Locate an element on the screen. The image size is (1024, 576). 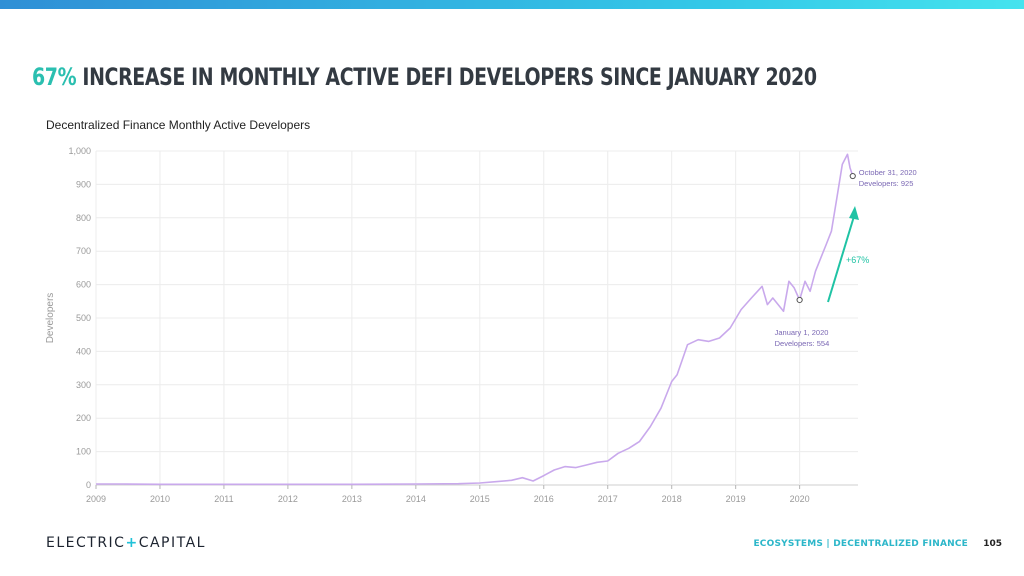
y-tick-label: 900 is located at coordinates (83, 184).